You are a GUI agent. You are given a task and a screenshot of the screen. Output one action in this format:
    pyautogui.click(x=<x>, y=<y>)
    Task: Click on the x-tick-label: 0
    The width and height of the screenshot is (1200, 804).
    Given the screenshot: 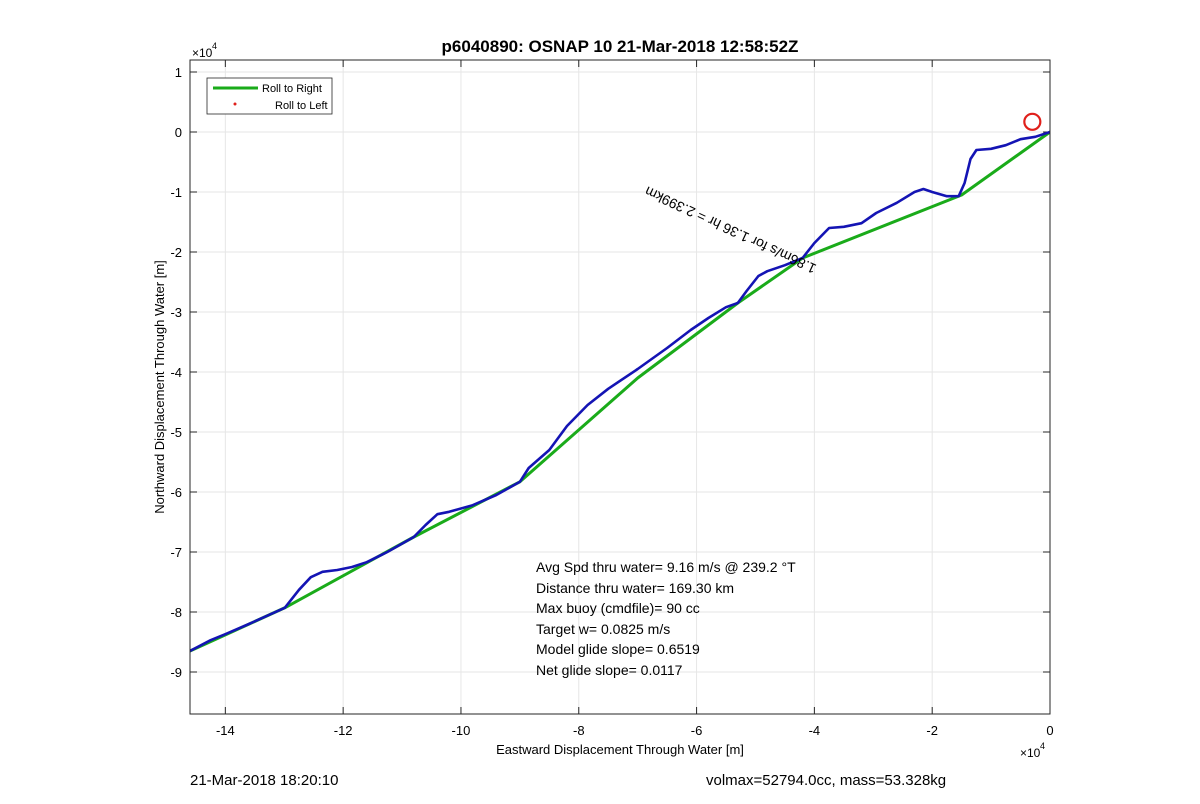 What is the action you would take?
    pyautogui.click(x=1049, y=730)
    